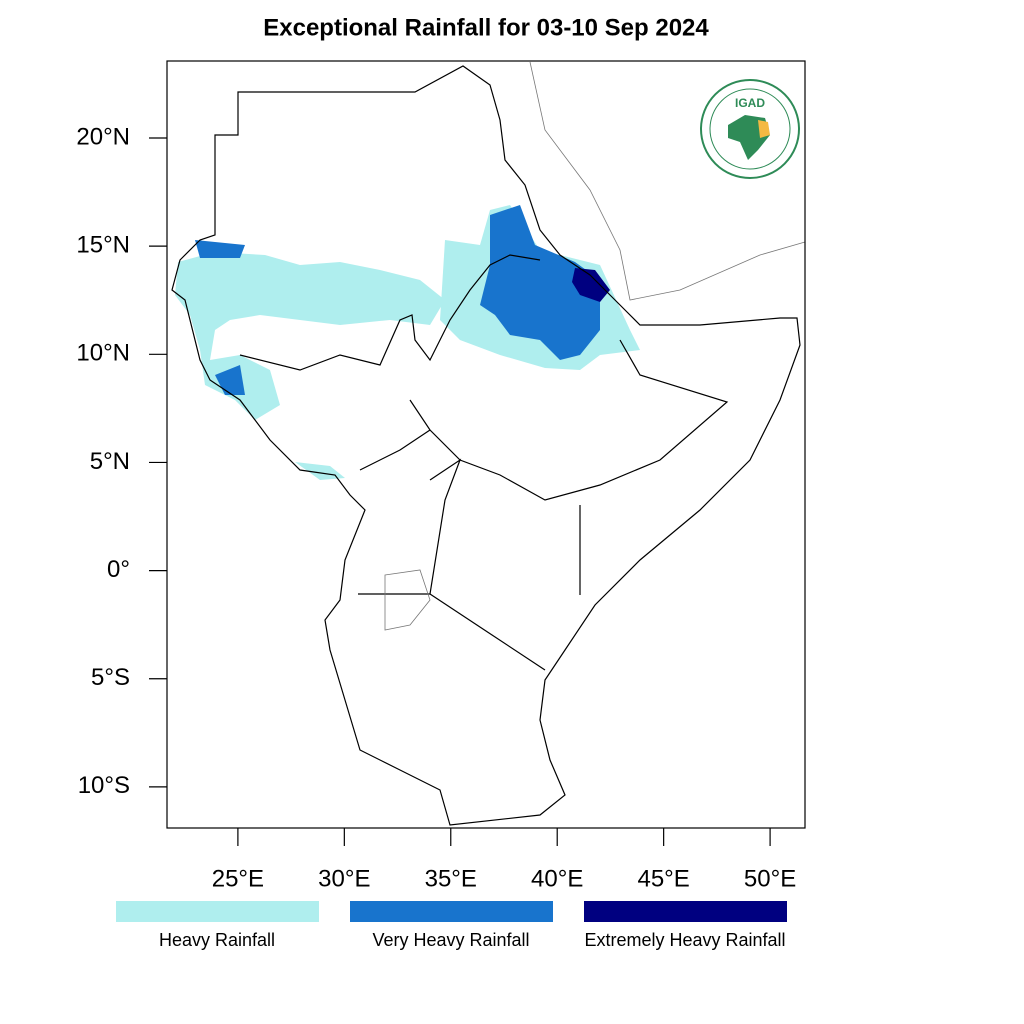 Image resolution: width=1024 pixels, height=1024 pixels. I want to click on x-tick-label: 50°E, so click(770, 878).